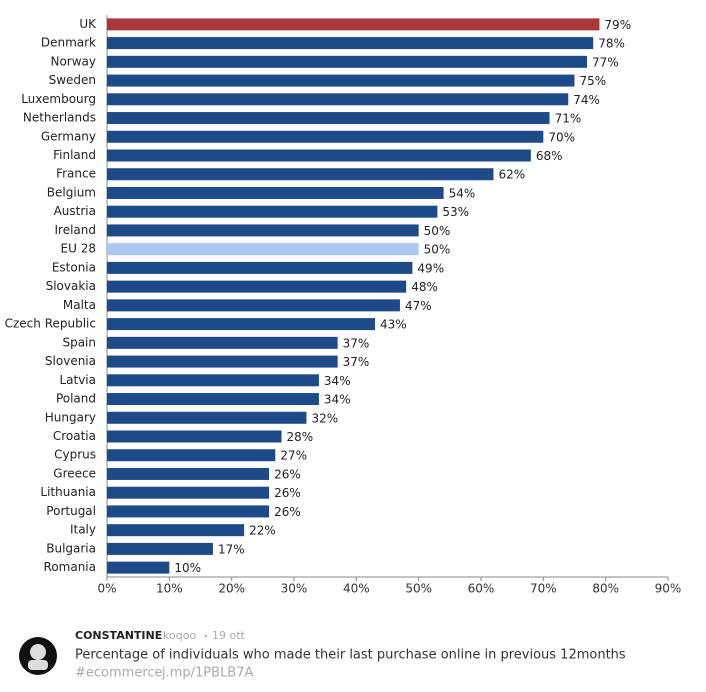 This screenshot has width=706, height=692. Describe the element at coordinates (71, 548) in the screenshot. I see `category-label: Bulgaria` at that location.